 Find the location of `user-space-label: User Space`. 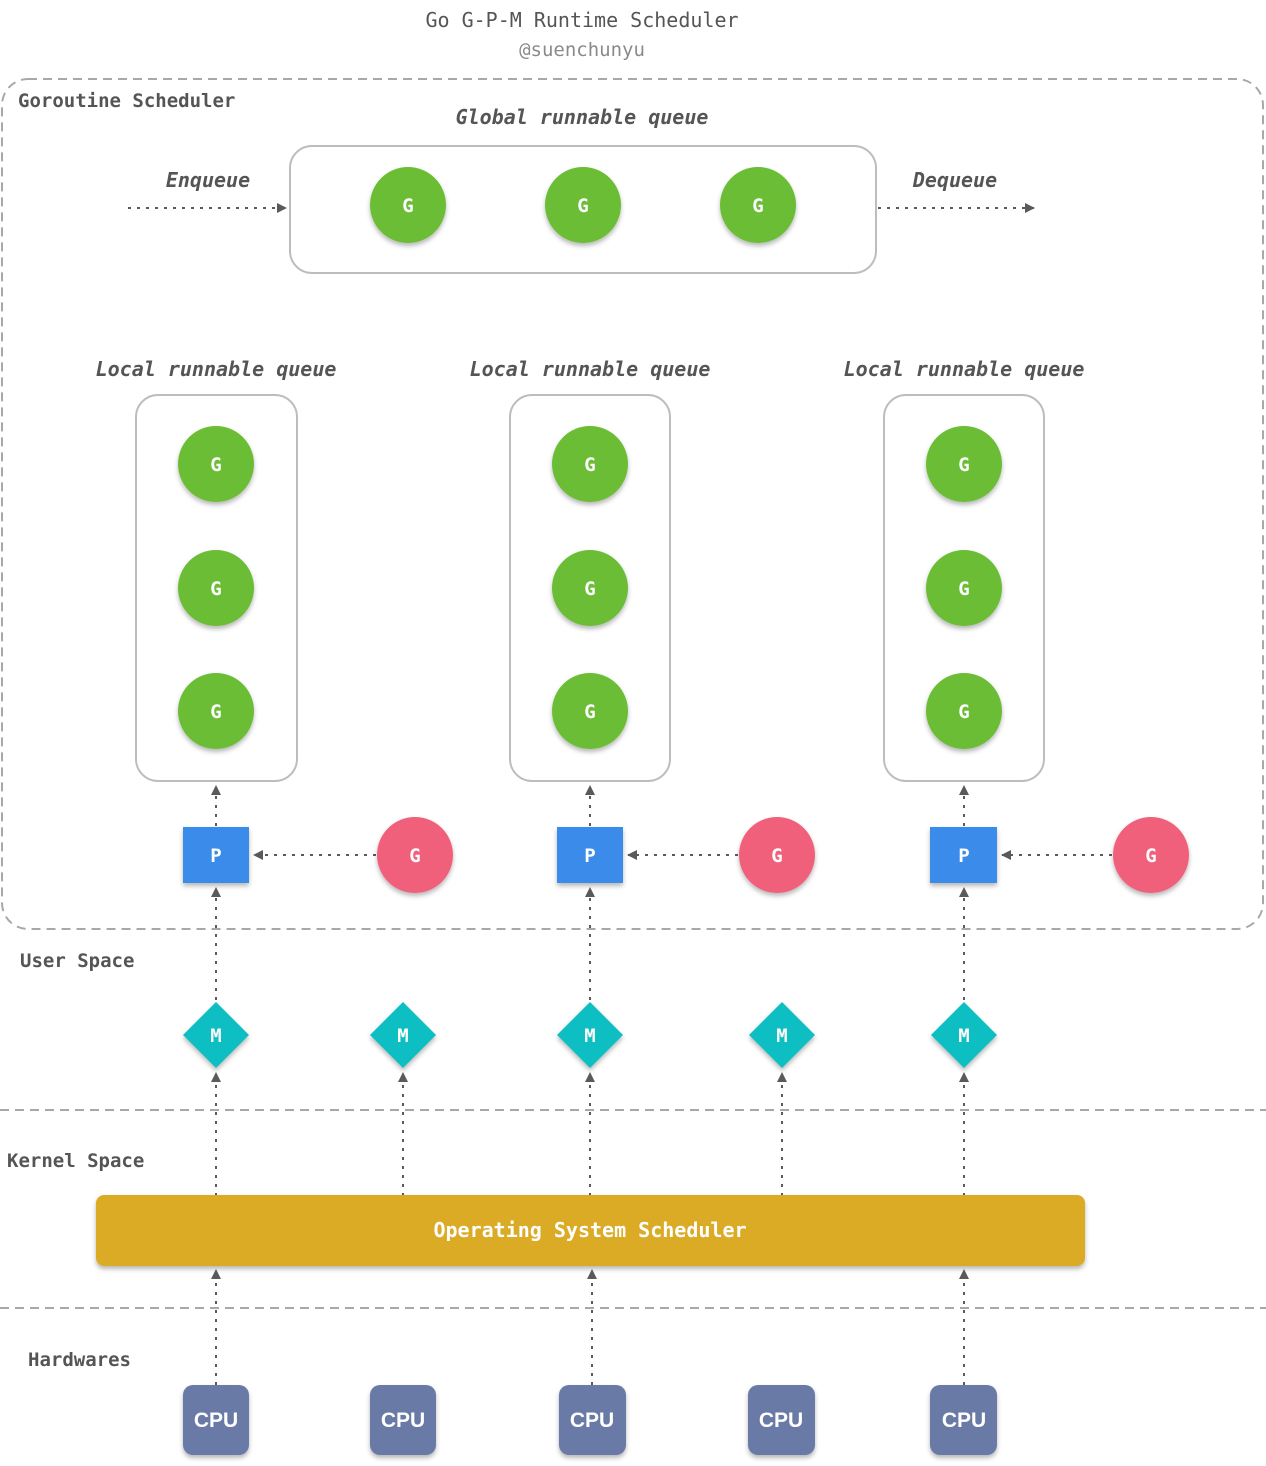

user-space-label: User Space is located at coordinates (77, 961).